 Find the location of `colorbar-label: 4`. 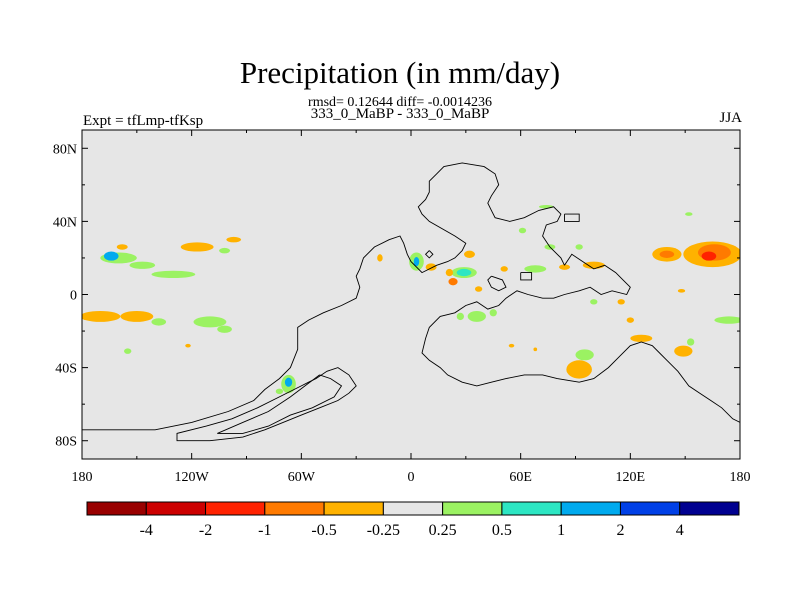

colorbar-label: 4 is located at coordinates (680, 530).